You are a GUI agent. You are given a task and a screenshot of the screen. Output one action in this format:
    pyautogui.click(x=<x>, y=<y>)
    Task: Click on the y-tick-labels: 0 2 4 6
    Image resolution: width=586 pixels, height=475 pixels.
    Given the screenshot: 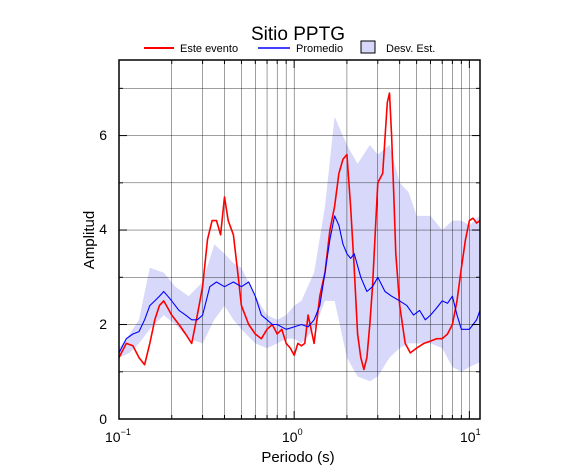 What is the action you would take?
    pyautogui.click(x=103, y=277)
    